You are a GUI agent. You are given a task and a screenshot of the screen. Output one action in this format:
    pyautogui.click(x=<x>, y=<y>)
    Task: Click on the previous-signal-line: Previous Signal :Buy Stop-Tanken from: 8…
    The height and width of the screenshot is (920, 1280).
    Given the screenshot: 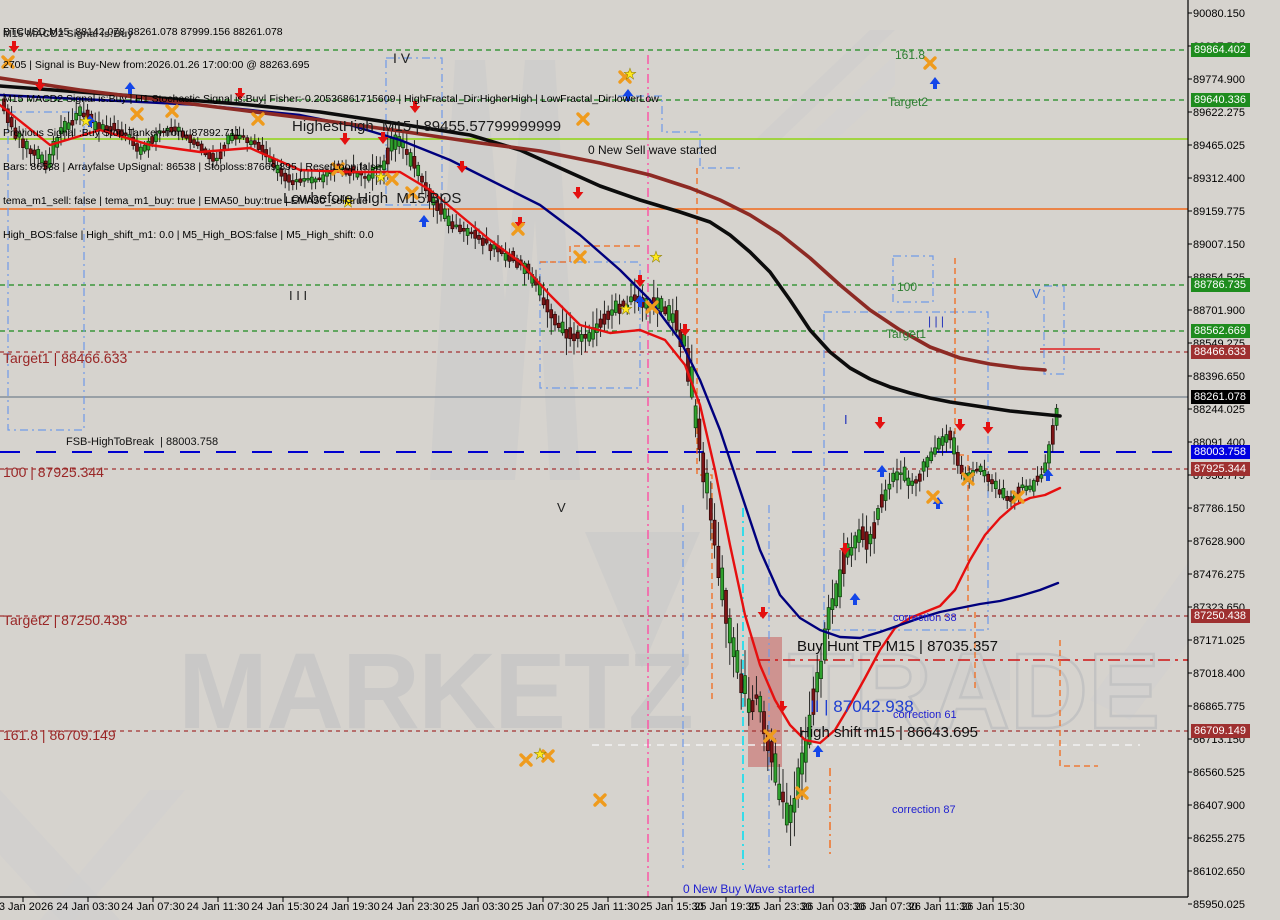 What is the action you would take?
    pyautogui.click(x=122, y=133)
    